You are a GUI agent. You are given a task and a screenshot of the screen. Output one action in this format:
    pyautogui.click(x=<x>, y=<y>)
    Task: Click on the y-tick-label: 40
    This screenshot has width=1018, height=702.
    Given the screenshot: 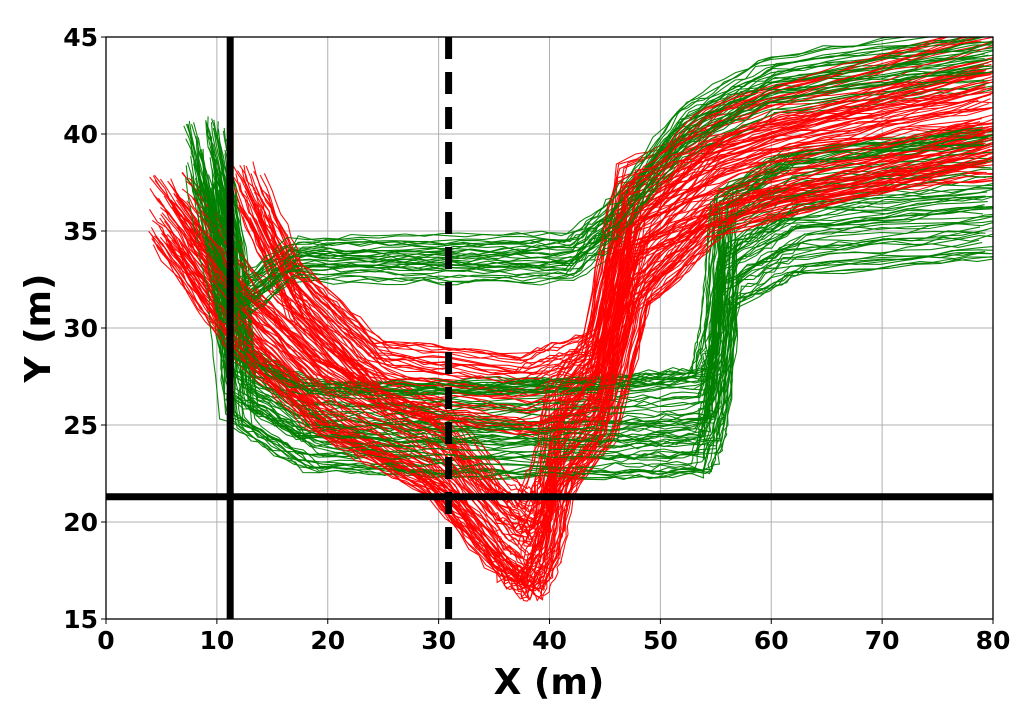 What is the action you would take?
    pyautogui.click(x=80, y=134)
    